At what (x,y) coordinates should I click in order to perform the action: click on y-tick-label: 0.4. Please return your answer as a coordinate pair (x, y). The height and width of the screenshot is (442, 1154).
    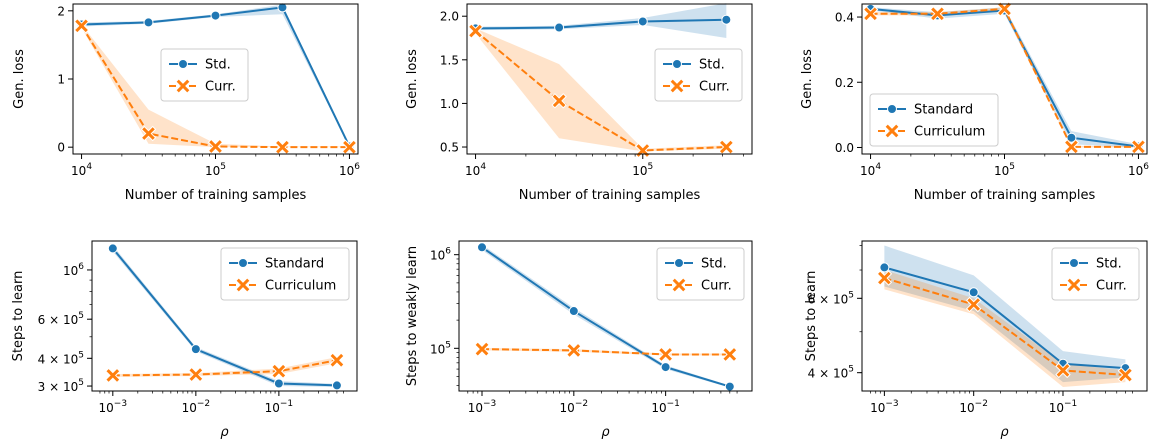
    Looking at the image, I should click on (844, 18).